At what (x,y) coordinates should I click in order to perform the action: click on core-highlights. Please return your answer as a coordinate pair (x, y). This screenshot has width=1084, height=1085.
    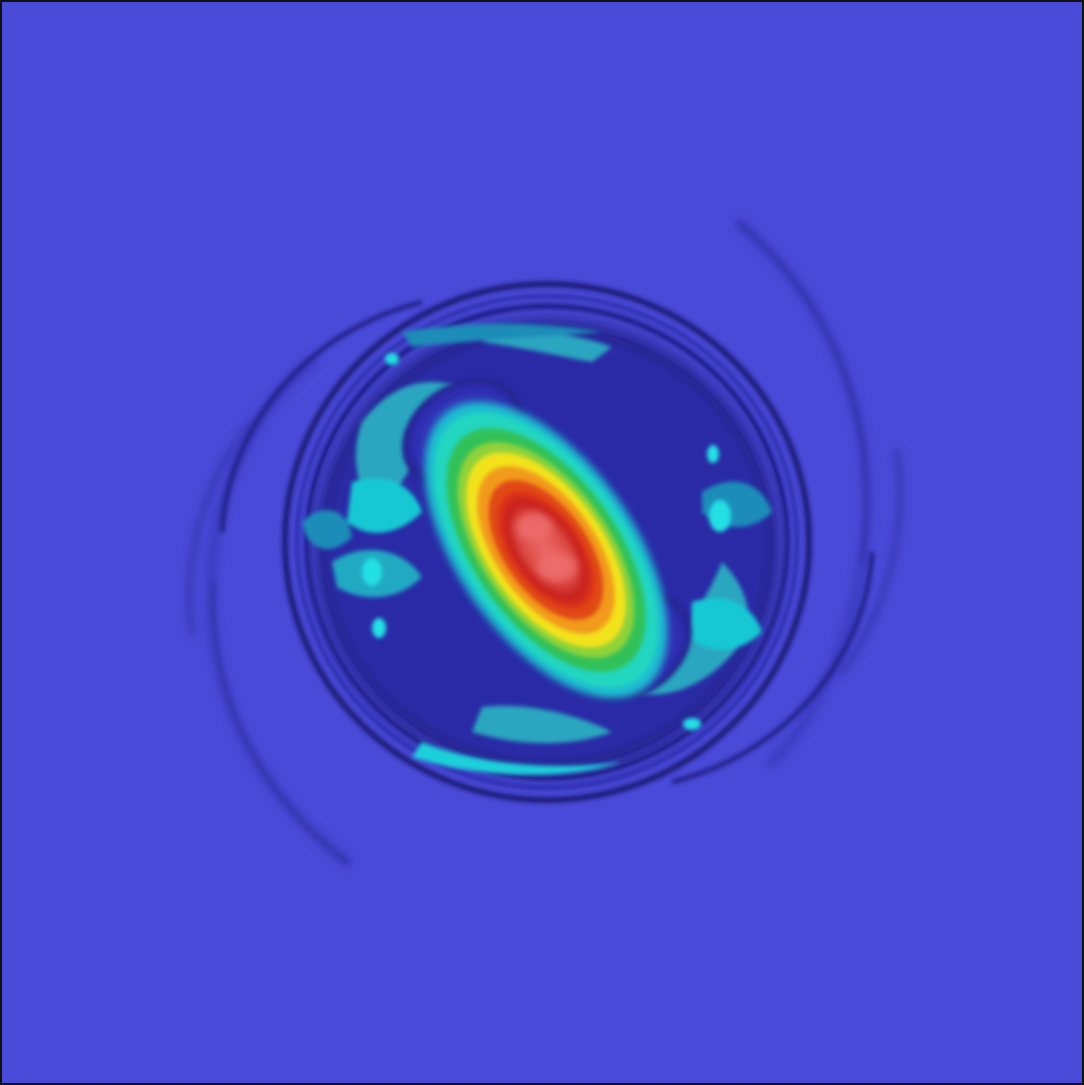
    Looking at the image, I should click on (546, 547).